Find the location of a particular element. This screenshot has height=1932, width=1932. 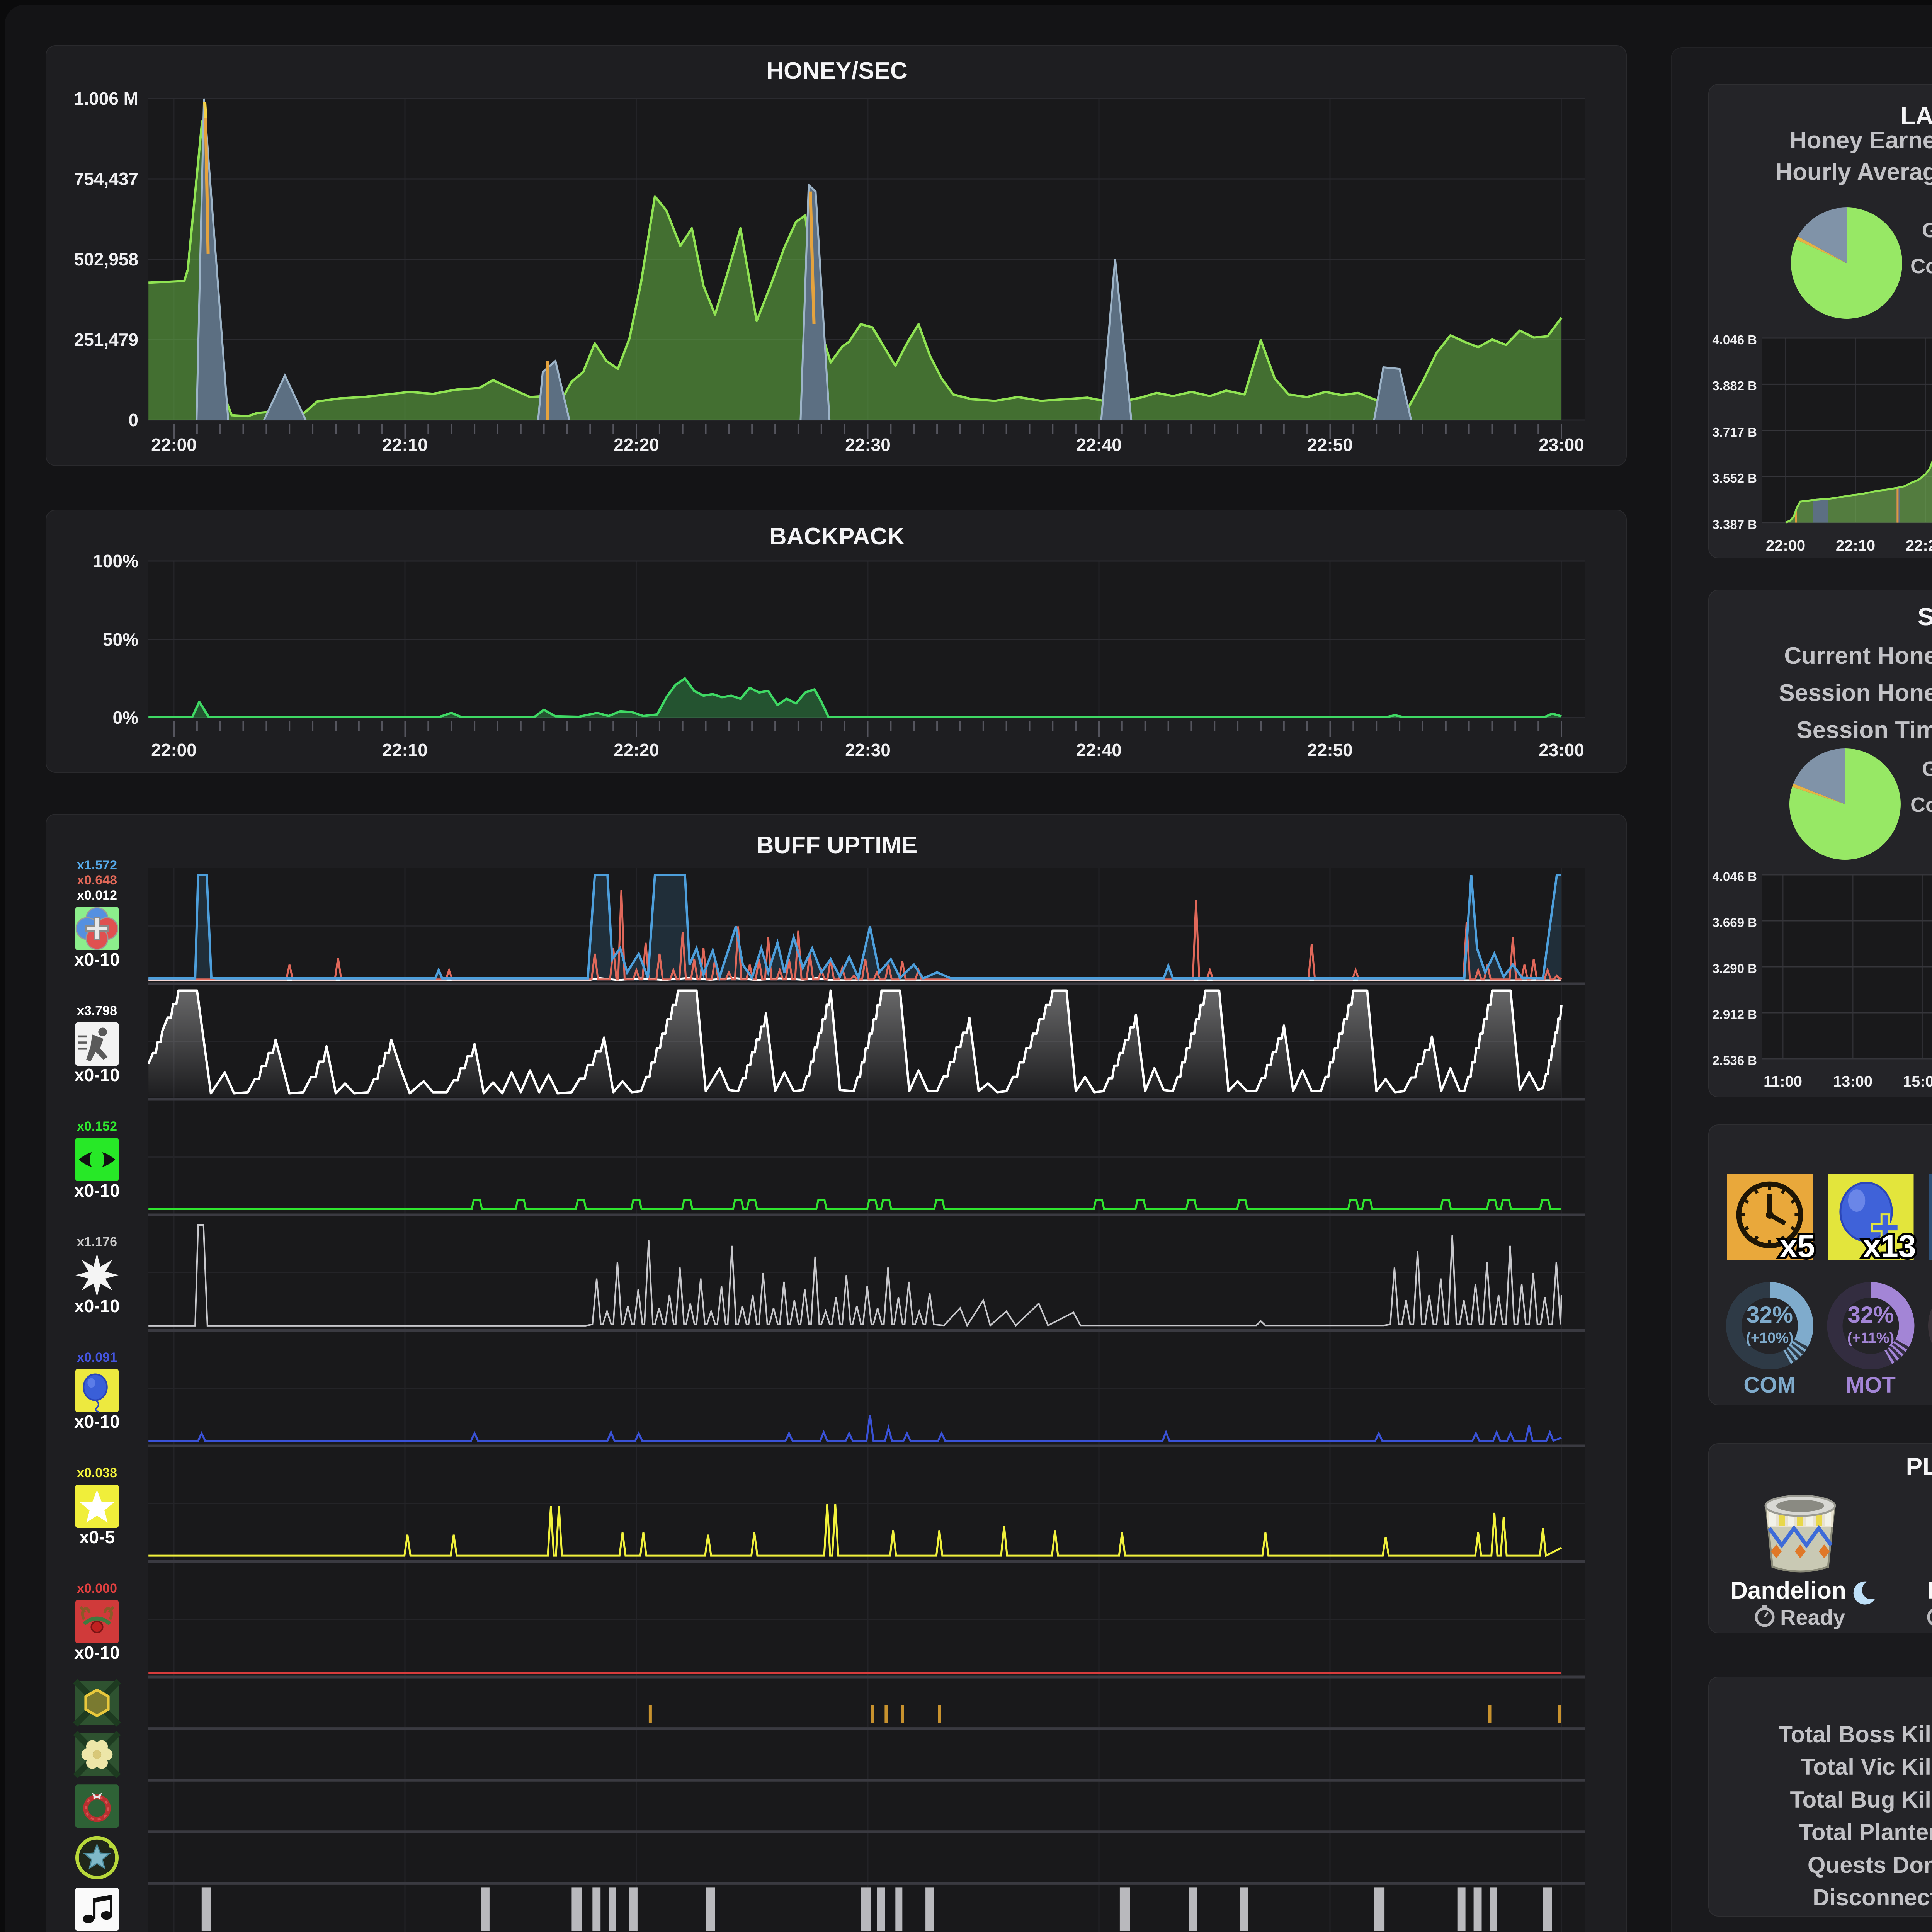

svg-text: x3.798 is located at coordinates (97, 1011).